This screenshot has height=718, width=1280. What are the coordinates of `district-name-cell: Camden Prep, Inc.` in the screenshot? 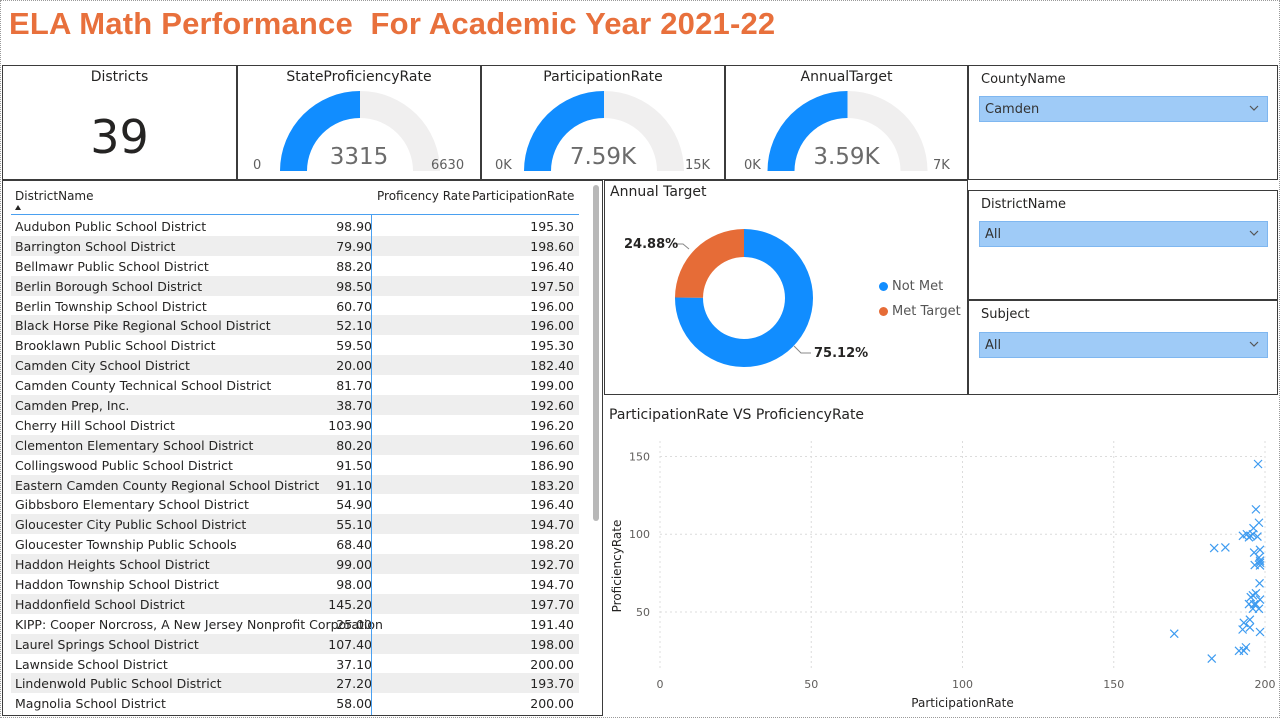 It's located at (72, 406).